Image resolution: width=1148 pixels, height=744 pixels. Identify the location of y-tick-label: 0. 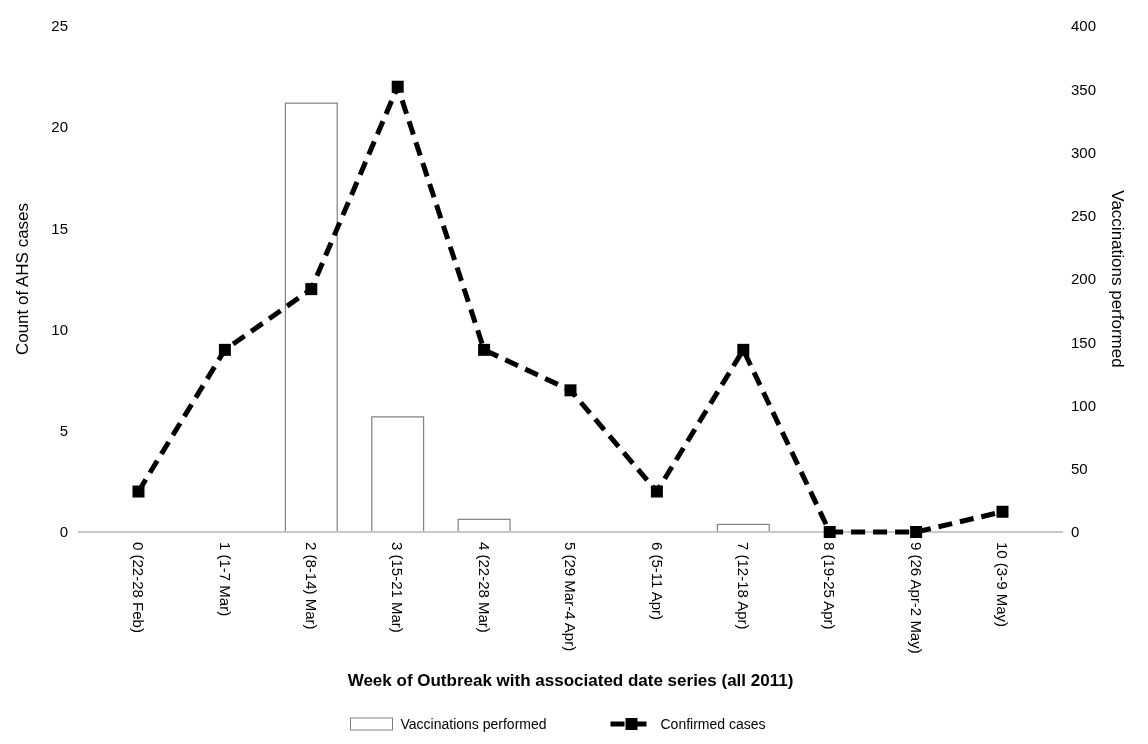
(63, 532).